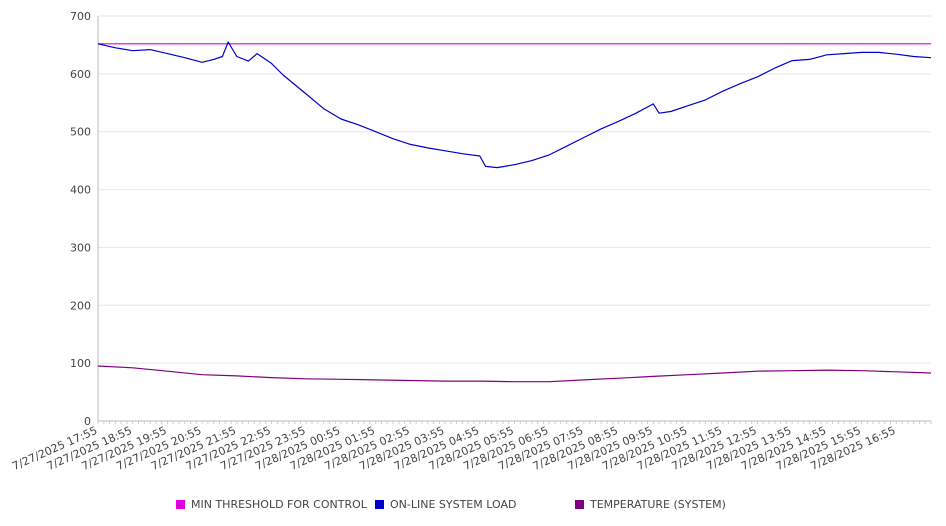 This screenshot has width=946, height=526. I want to click on y-tick-label: 400, so click(80, 190).